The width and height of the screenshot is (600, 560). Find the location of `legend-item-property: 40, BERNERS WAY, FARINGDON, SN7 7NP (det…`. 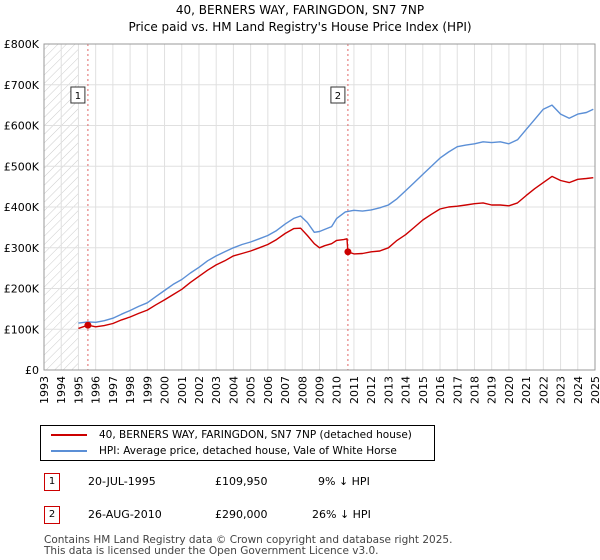

legend-item-property: 40, BERNERS WAY, FARINGDON, SN7 7NP (det… is located at coordinates (231, 435).